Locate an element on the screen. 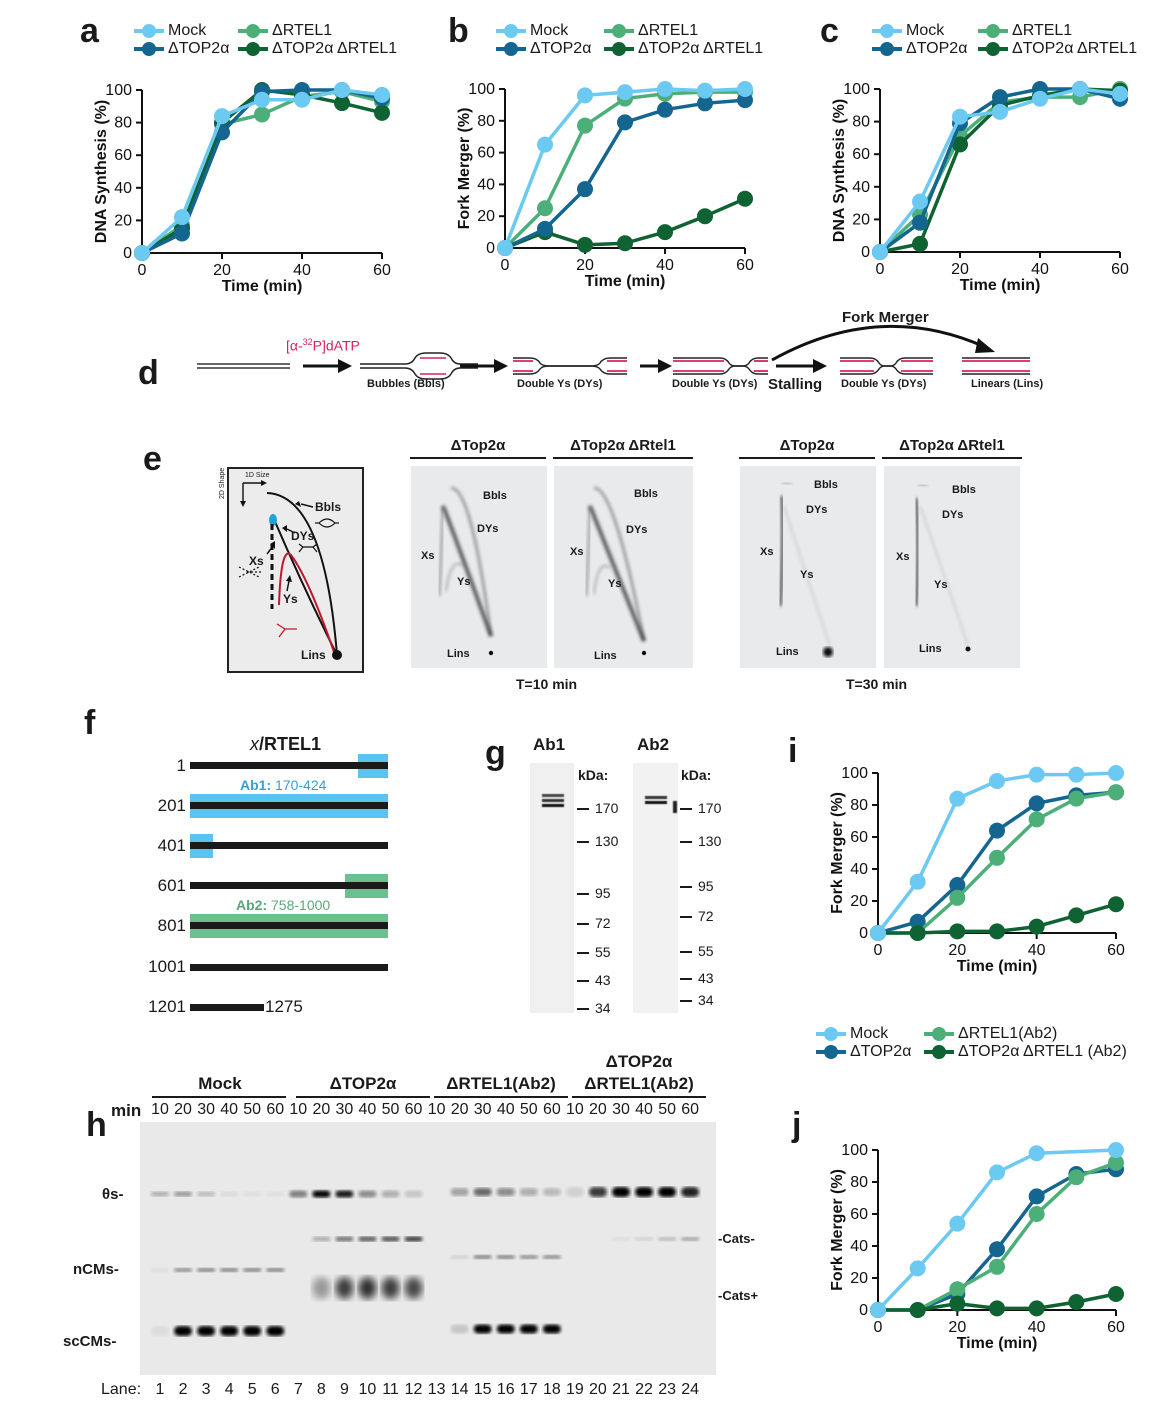 This screenshot has width=1157, height=1414. lane-number: 12 is located at coordinates (413, 1389).